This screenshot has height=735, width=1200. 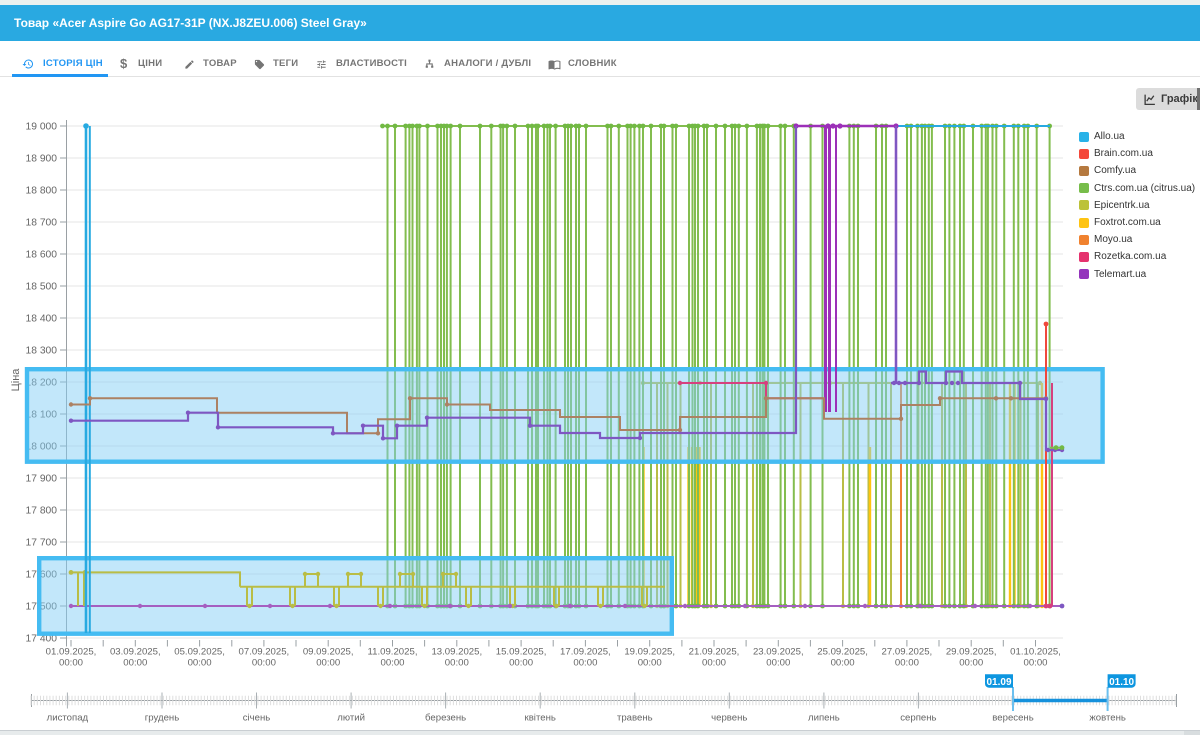 I want to click on svg-text: 17.09.2025,, so click(x=585, y=652).